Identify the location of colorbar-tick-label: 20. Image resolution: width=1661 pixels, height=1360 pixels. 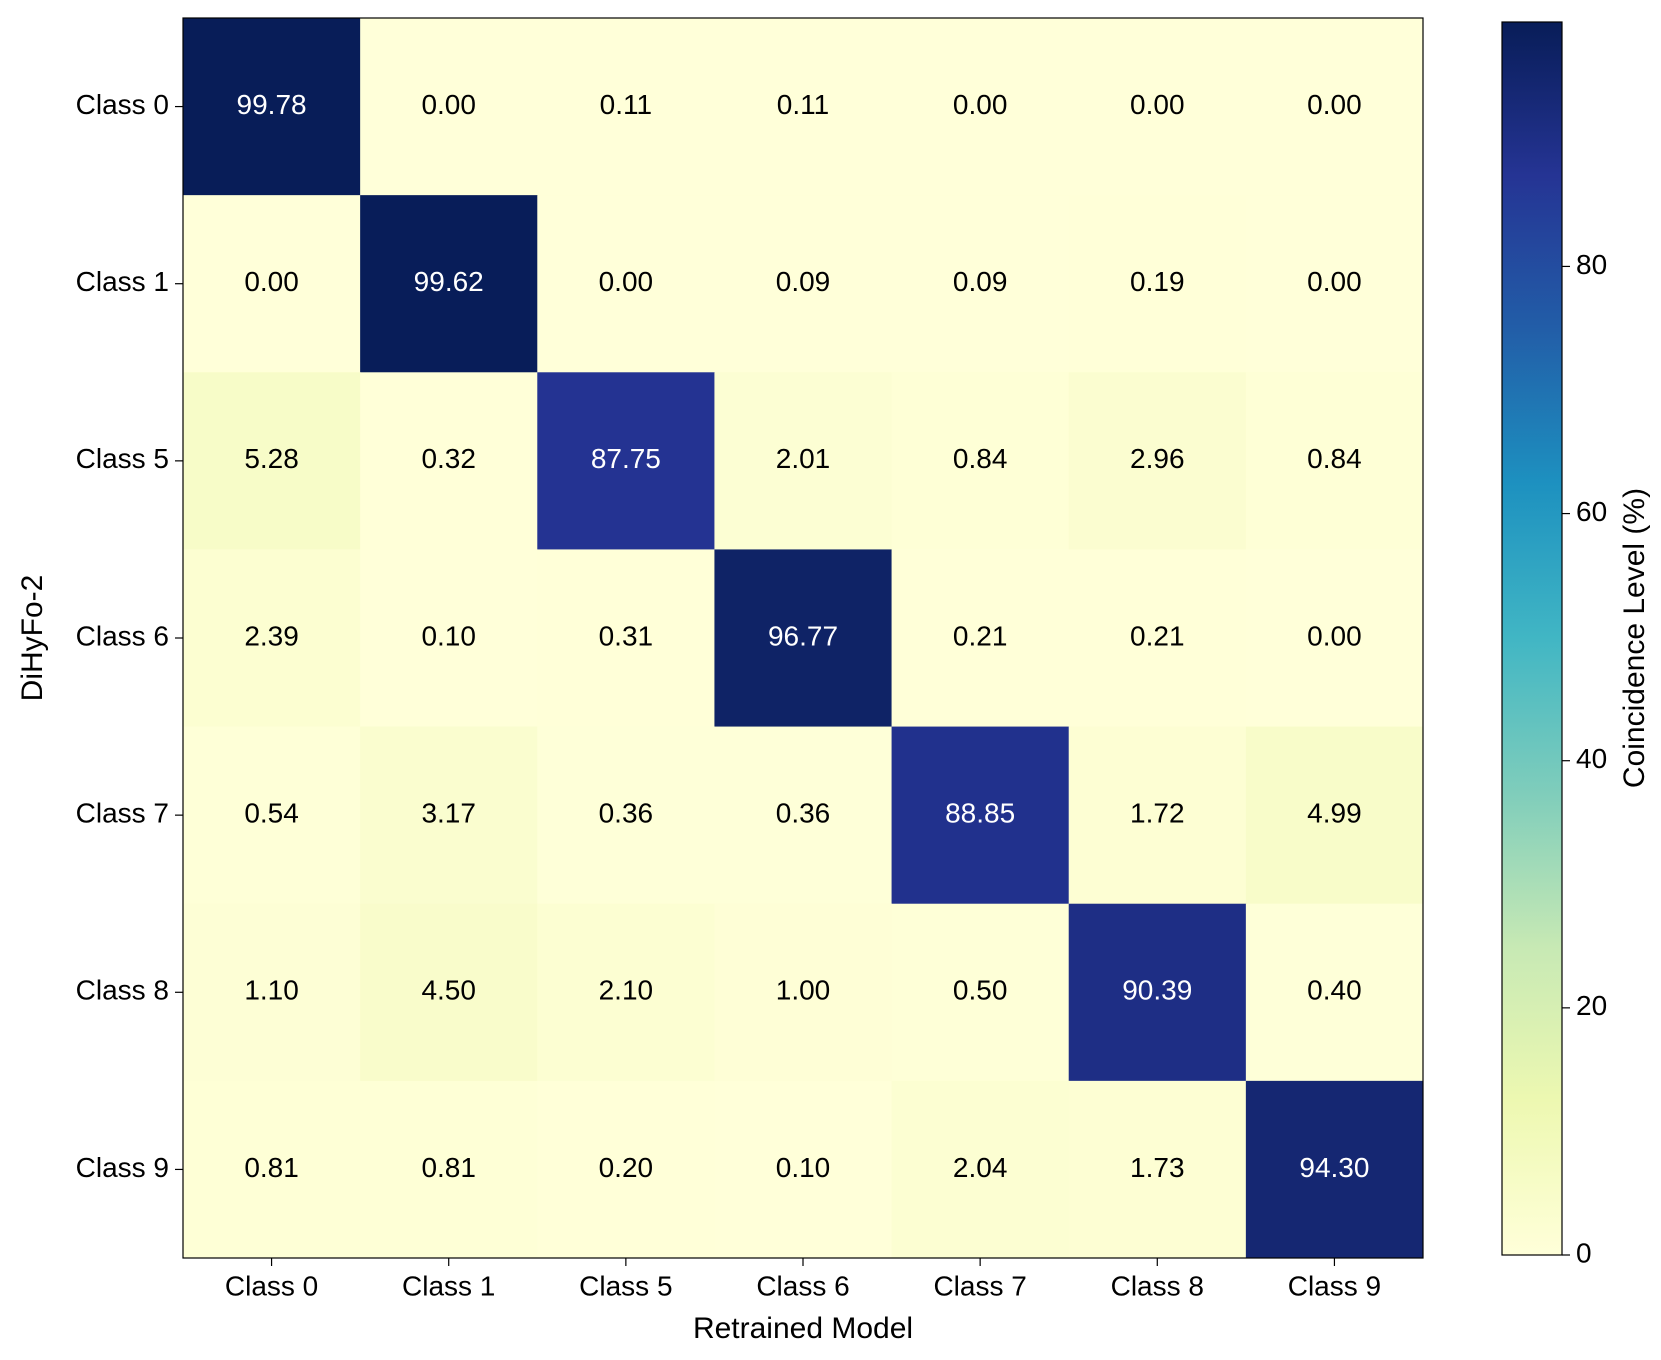
(1591, 1005).